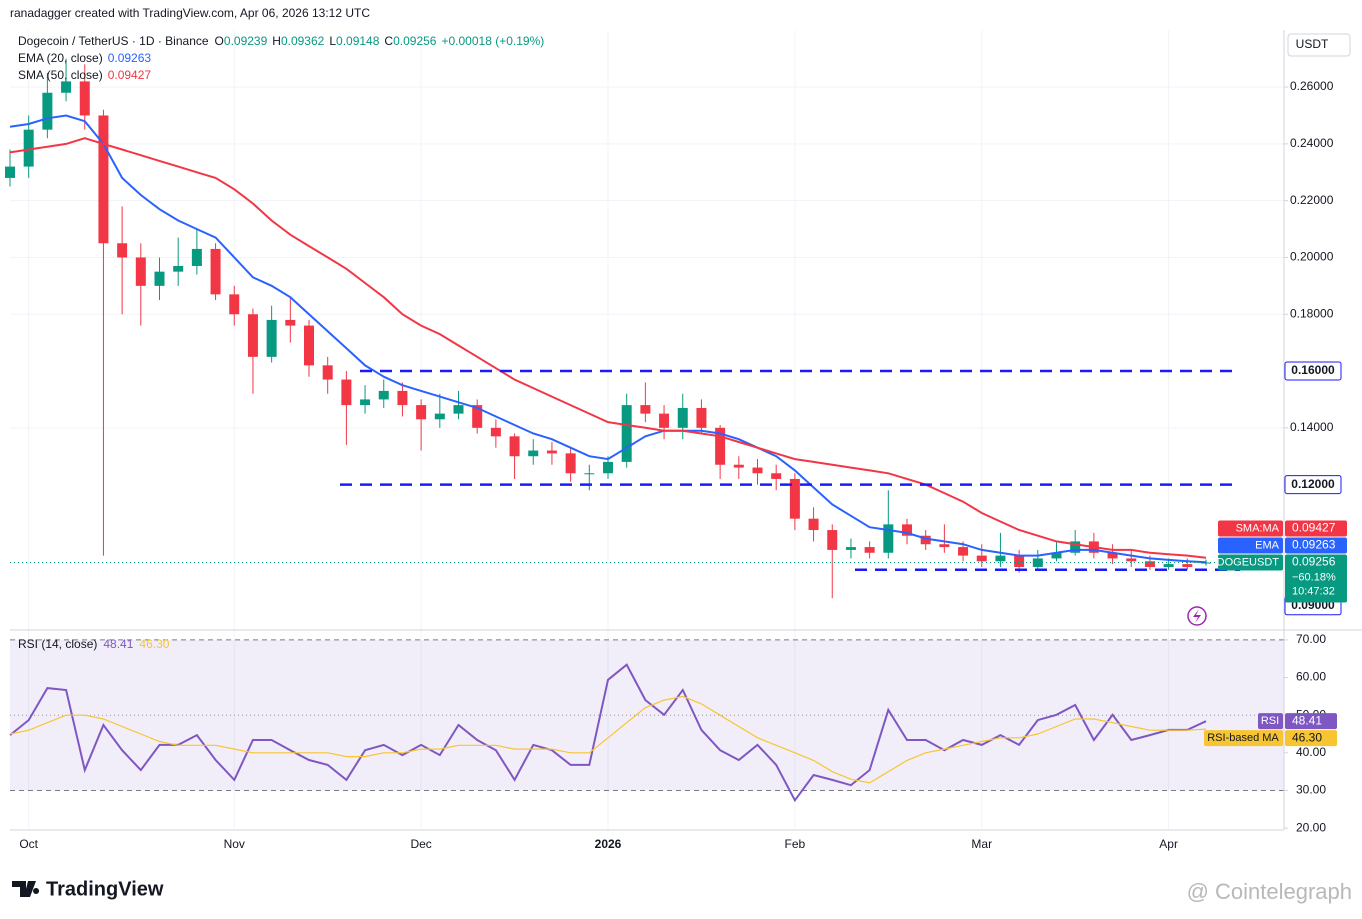  I want to click on rsi-tag-value: 48.41, so click(1307, 720).